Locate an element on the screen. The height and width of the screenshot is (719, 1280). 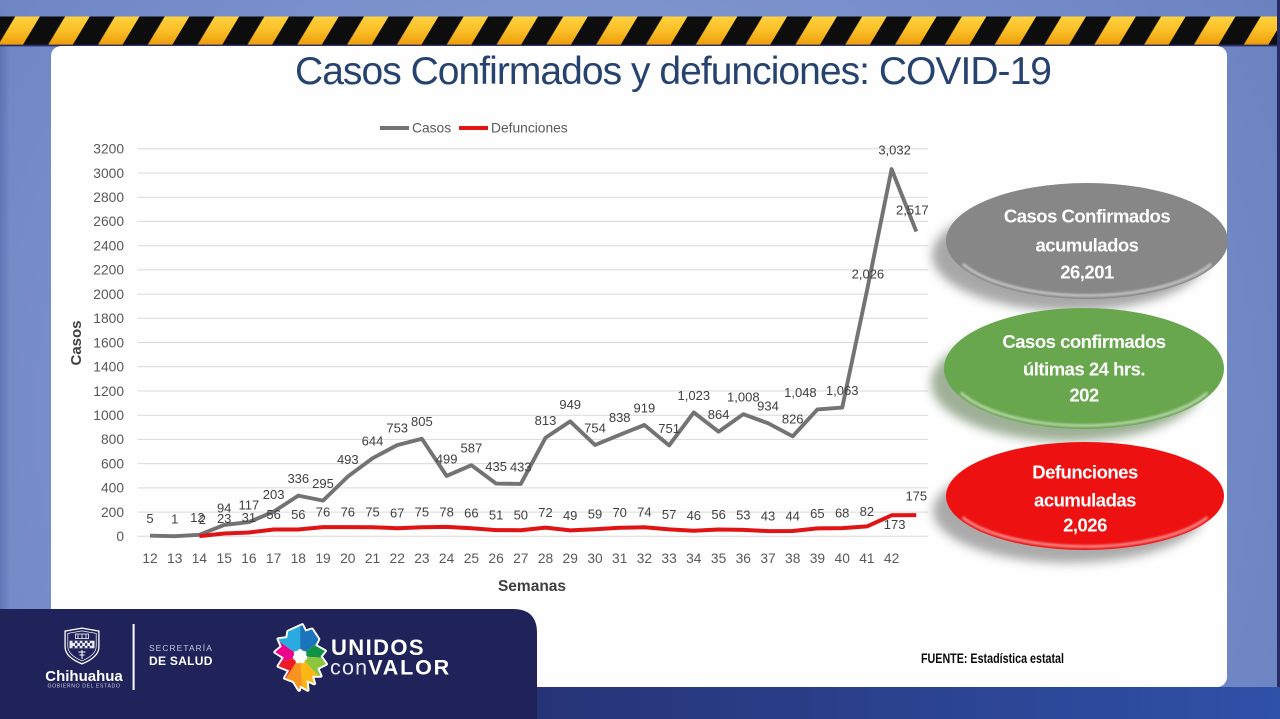
svg-text: 39 is located at coordinates (818, 558).